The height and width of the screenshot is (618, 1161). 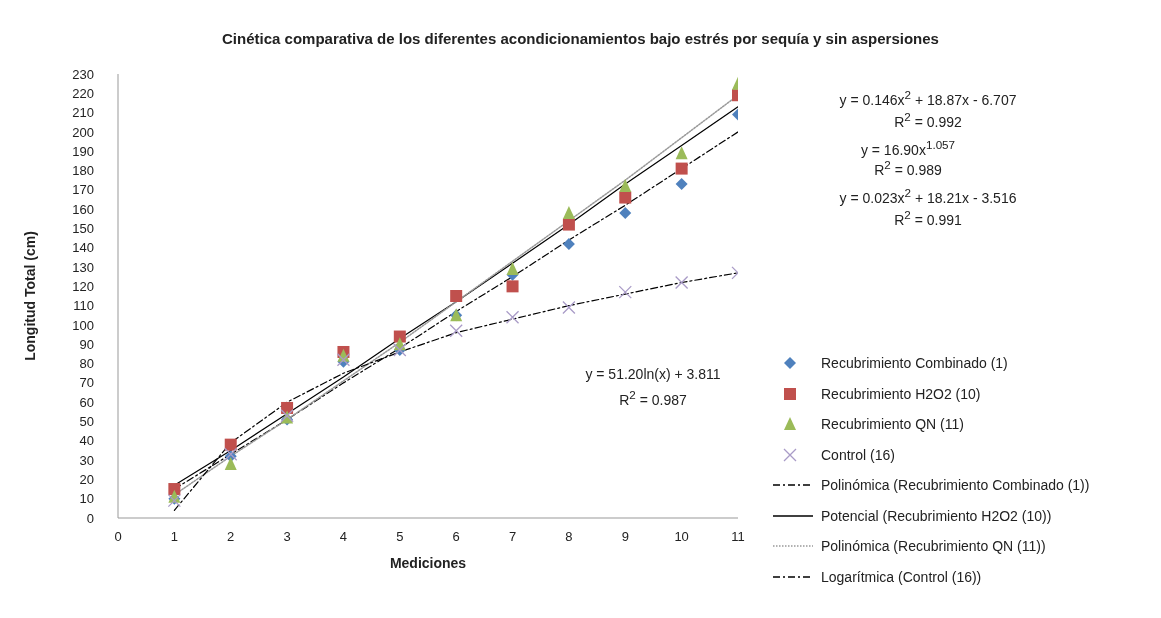 What do you see at coordinates (892, 424) in the screenshot?
I see `legend-label: Recubrimiento QN (11)` at bounding box center [892, 424].